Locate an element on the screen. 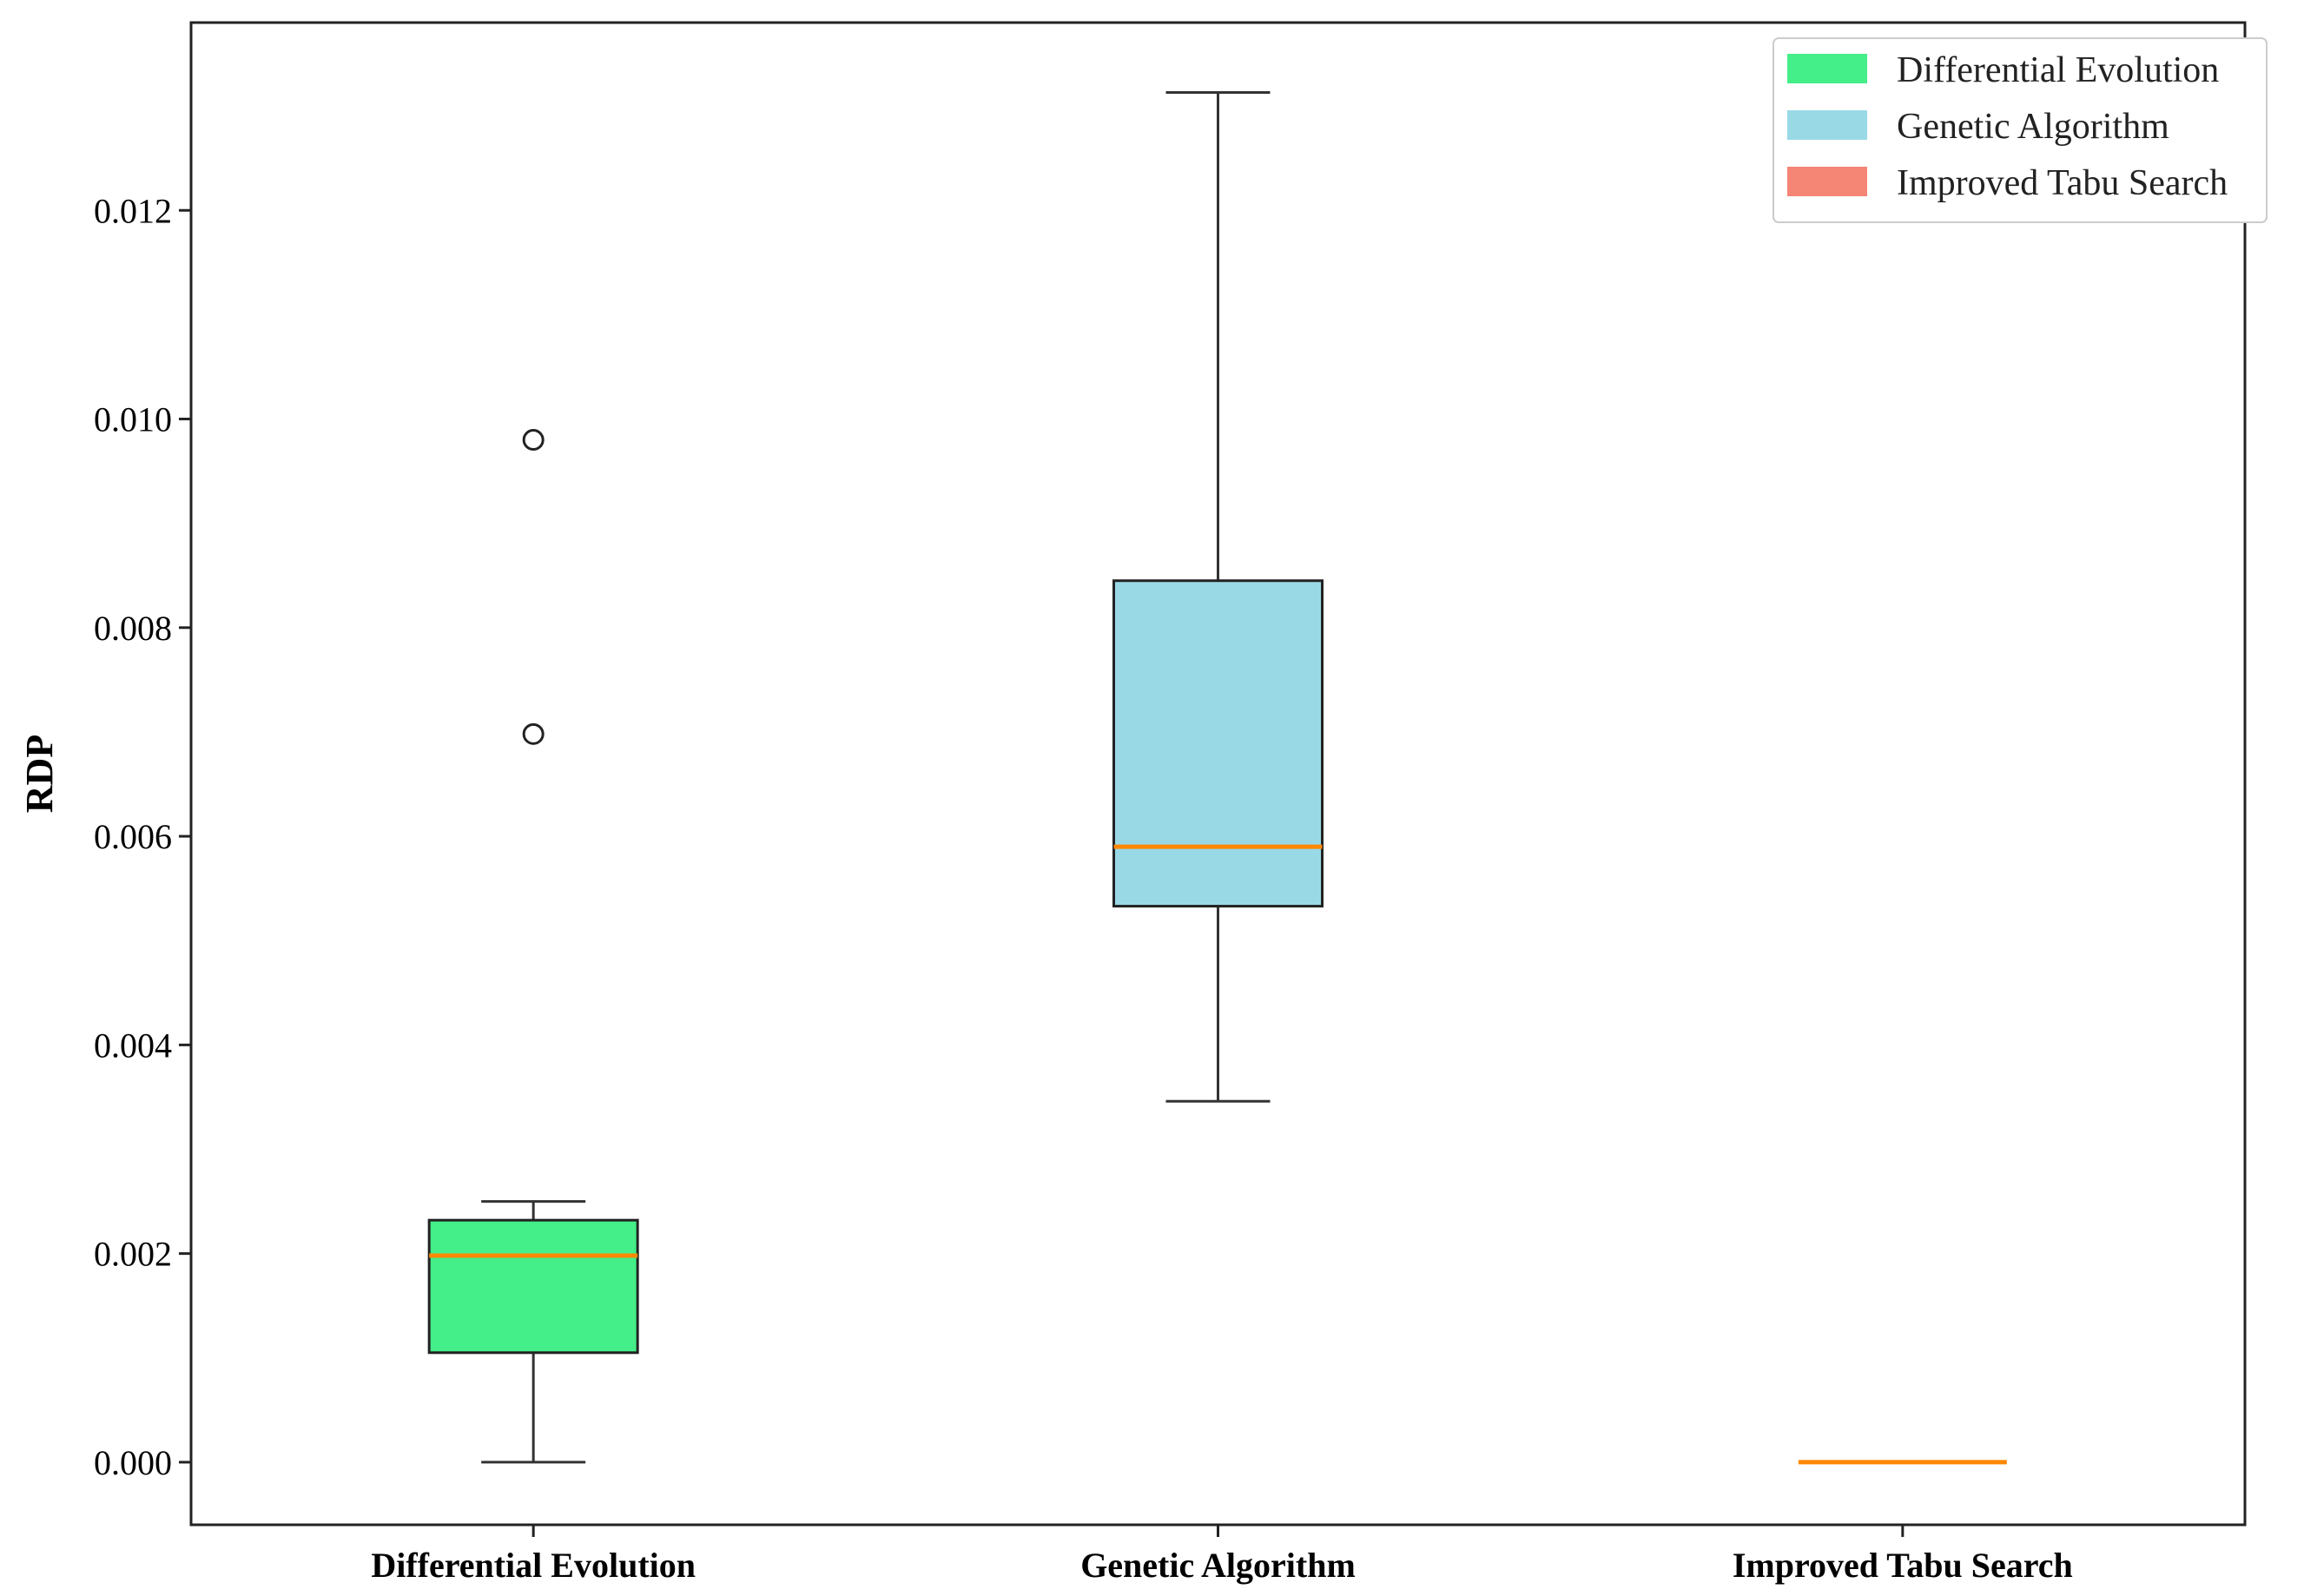 The width and height of the screenshot is (2304, 1596). x-tick-label: Differential Evolution is located at coordinates (533, 1565).